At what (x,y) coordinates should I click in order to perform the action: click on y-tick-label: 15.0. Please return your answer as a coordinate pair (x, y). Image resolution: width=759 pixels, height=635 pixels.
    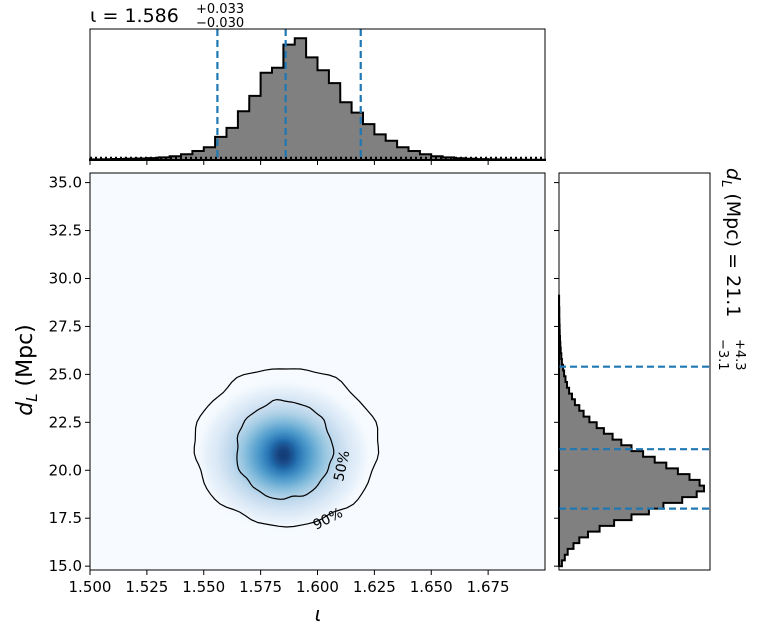
    Looking at the image, I should click on (65, 566).